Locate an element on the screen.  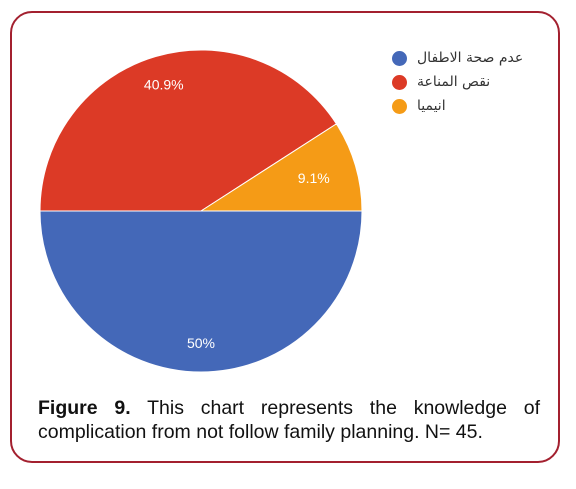
legend-item-immunity: نقص المناعة is located at coordinates (467, 82).